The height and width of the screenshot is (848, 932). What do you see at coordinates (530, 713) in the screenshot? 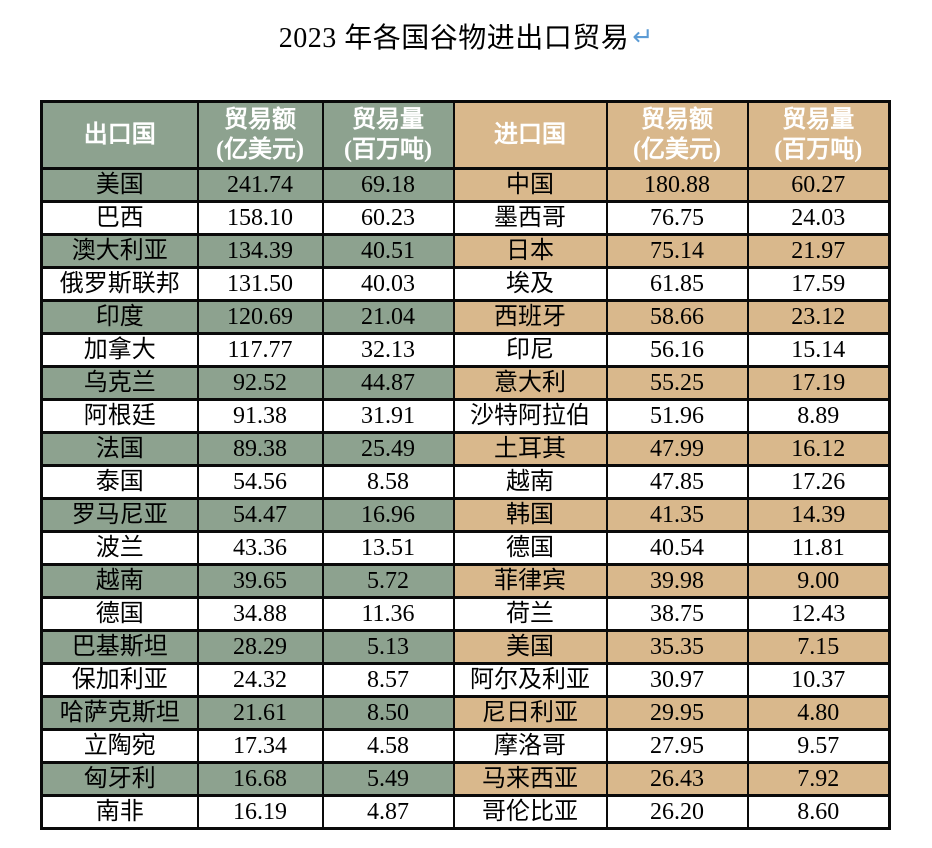
I see `import-country-cell: 尼日利亚` at bounding box center [530, 713].